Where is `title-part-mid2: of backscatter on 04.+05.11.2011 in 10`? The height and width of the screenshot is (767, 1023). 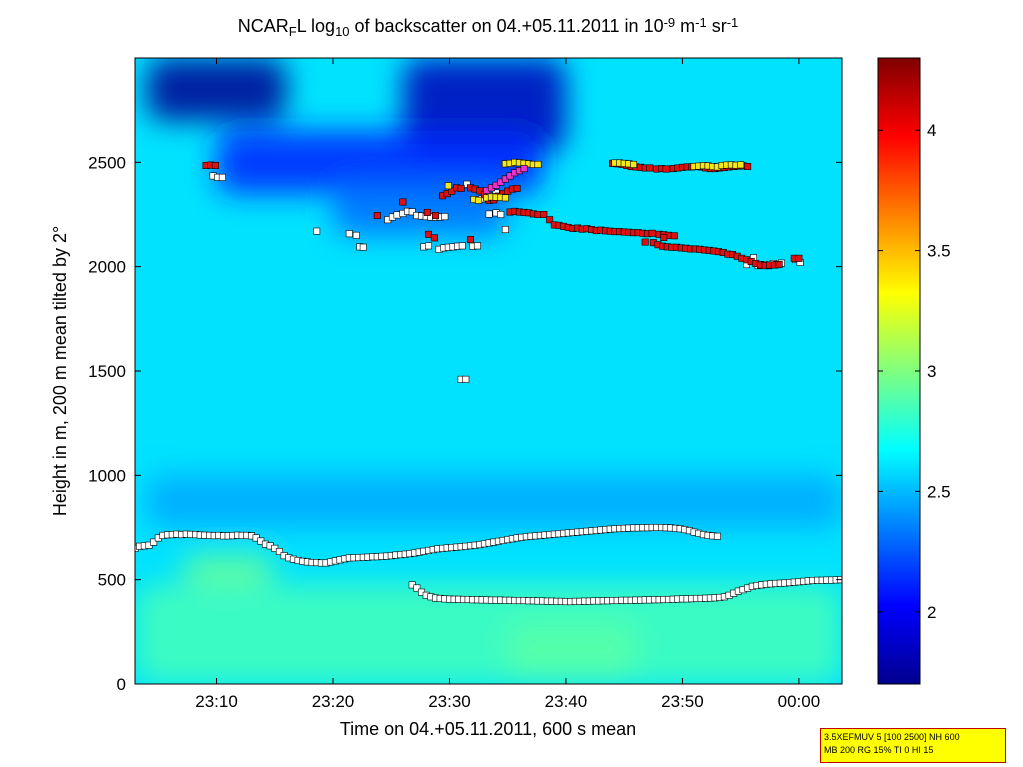 title-part-mid2: of backscatter on 04.+05.11.2011 in 10 is located at coordinates (507, 26).